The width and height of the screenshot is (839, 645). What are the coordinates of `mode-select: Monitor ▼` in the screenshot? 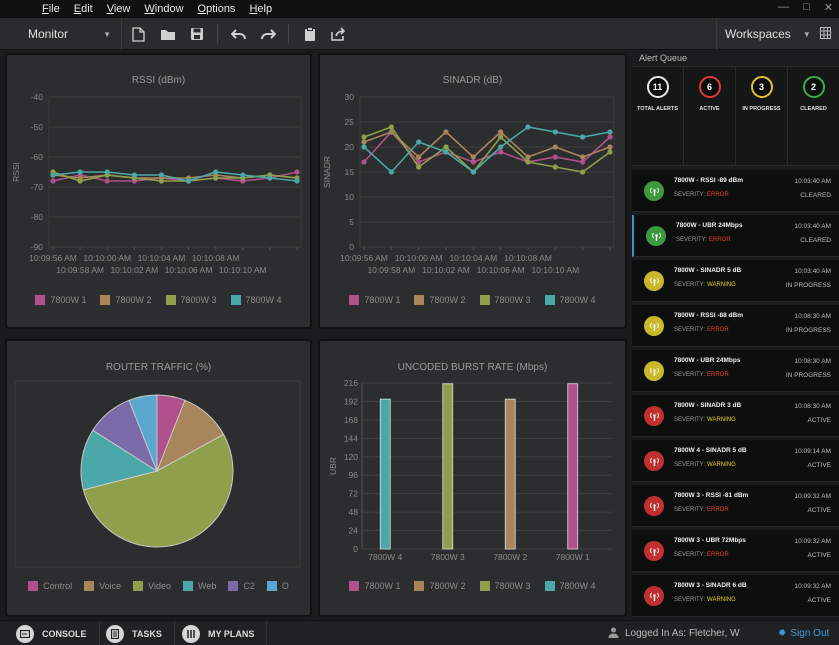 It's located at (61, 34).